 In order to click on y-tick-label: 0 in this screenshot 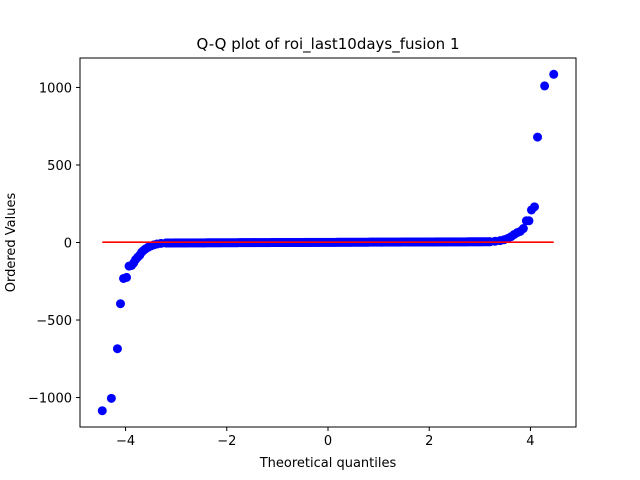, I will do `click(68, 244)`.